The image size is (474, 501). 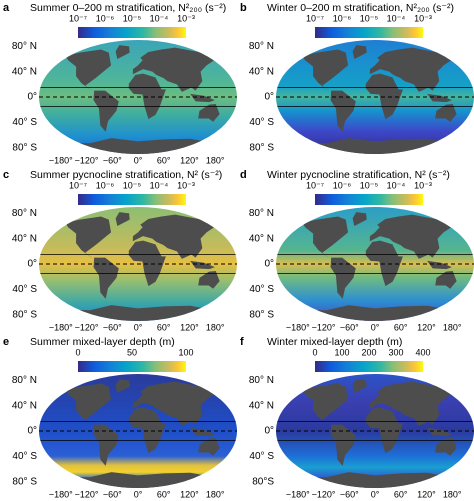 What do you see at coordinates (422, 352) in the screenshot?
I see `colorbar-tick-label: 400` at bounding box center [422, 352].